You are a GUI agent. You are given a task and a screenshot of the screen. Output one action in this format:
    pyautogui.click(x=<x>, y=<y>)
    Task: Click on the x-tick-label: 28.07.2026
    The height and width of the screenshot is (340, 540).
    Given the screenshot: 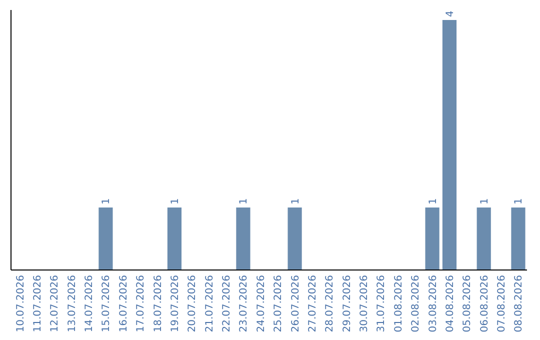 What is the action you would take?
    pyautogui.click(x=330, y=303)
    